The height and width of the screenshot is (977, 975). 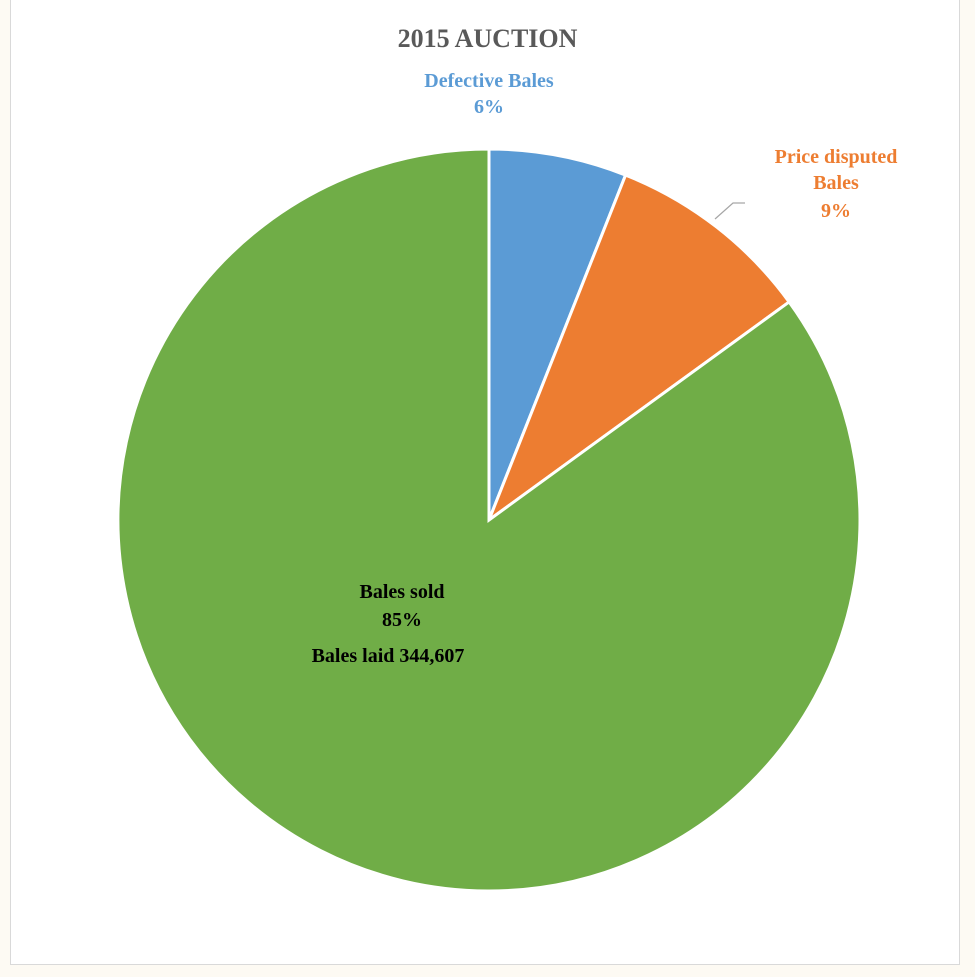 What do you see at coordinates (402, 620) in the screenshot?
I see `slice-label-value: 85%` at bounding box center [402, 620].